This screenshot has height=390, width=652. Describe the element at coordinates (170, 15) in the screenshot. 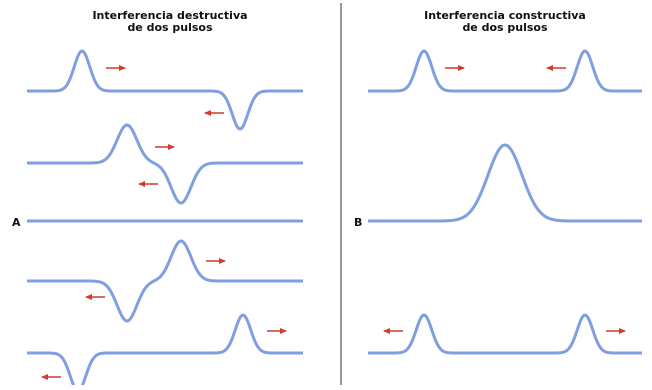

I see `left-title-line1: Interferencia destructiva` at that location.